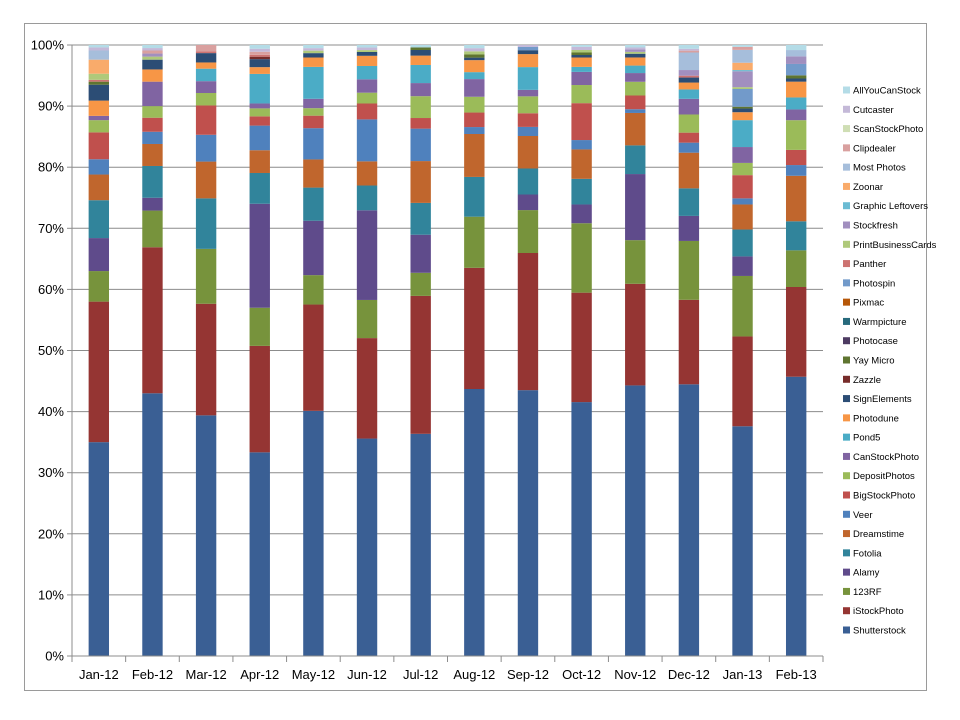  I want to click on y-tick-label: 40%, so click(51, 411).